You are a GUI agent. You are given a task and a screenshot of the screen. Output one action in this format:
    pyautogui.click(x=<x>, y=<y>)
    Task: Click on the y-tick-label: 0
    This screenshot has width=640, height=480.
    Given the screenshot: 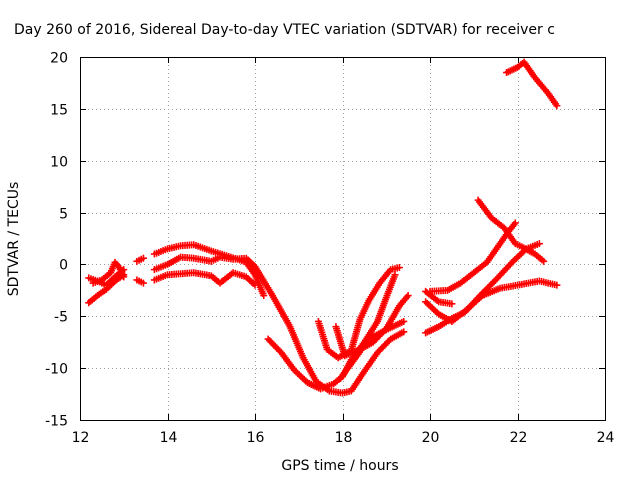 What is the action you would take?
    pyautogui.click(x=63, y=266)
    